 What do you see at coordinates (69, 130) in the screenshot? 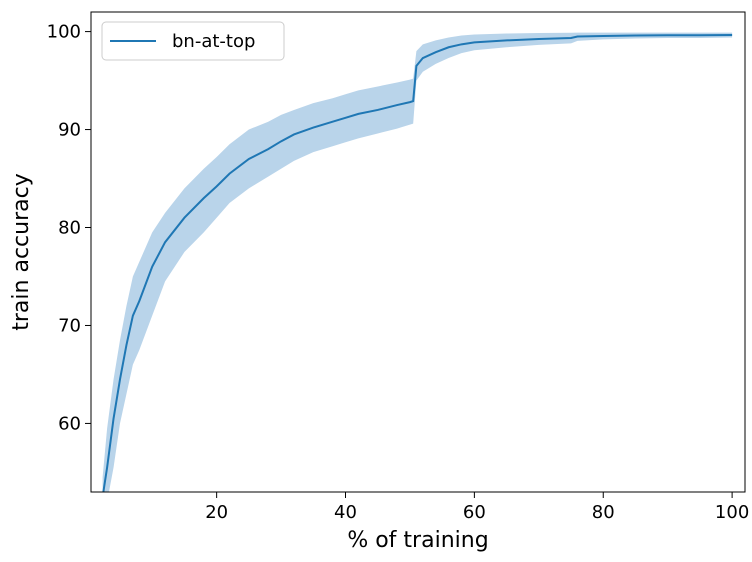
I see `y-tick-label: 90` at bounding box center [69, 130].